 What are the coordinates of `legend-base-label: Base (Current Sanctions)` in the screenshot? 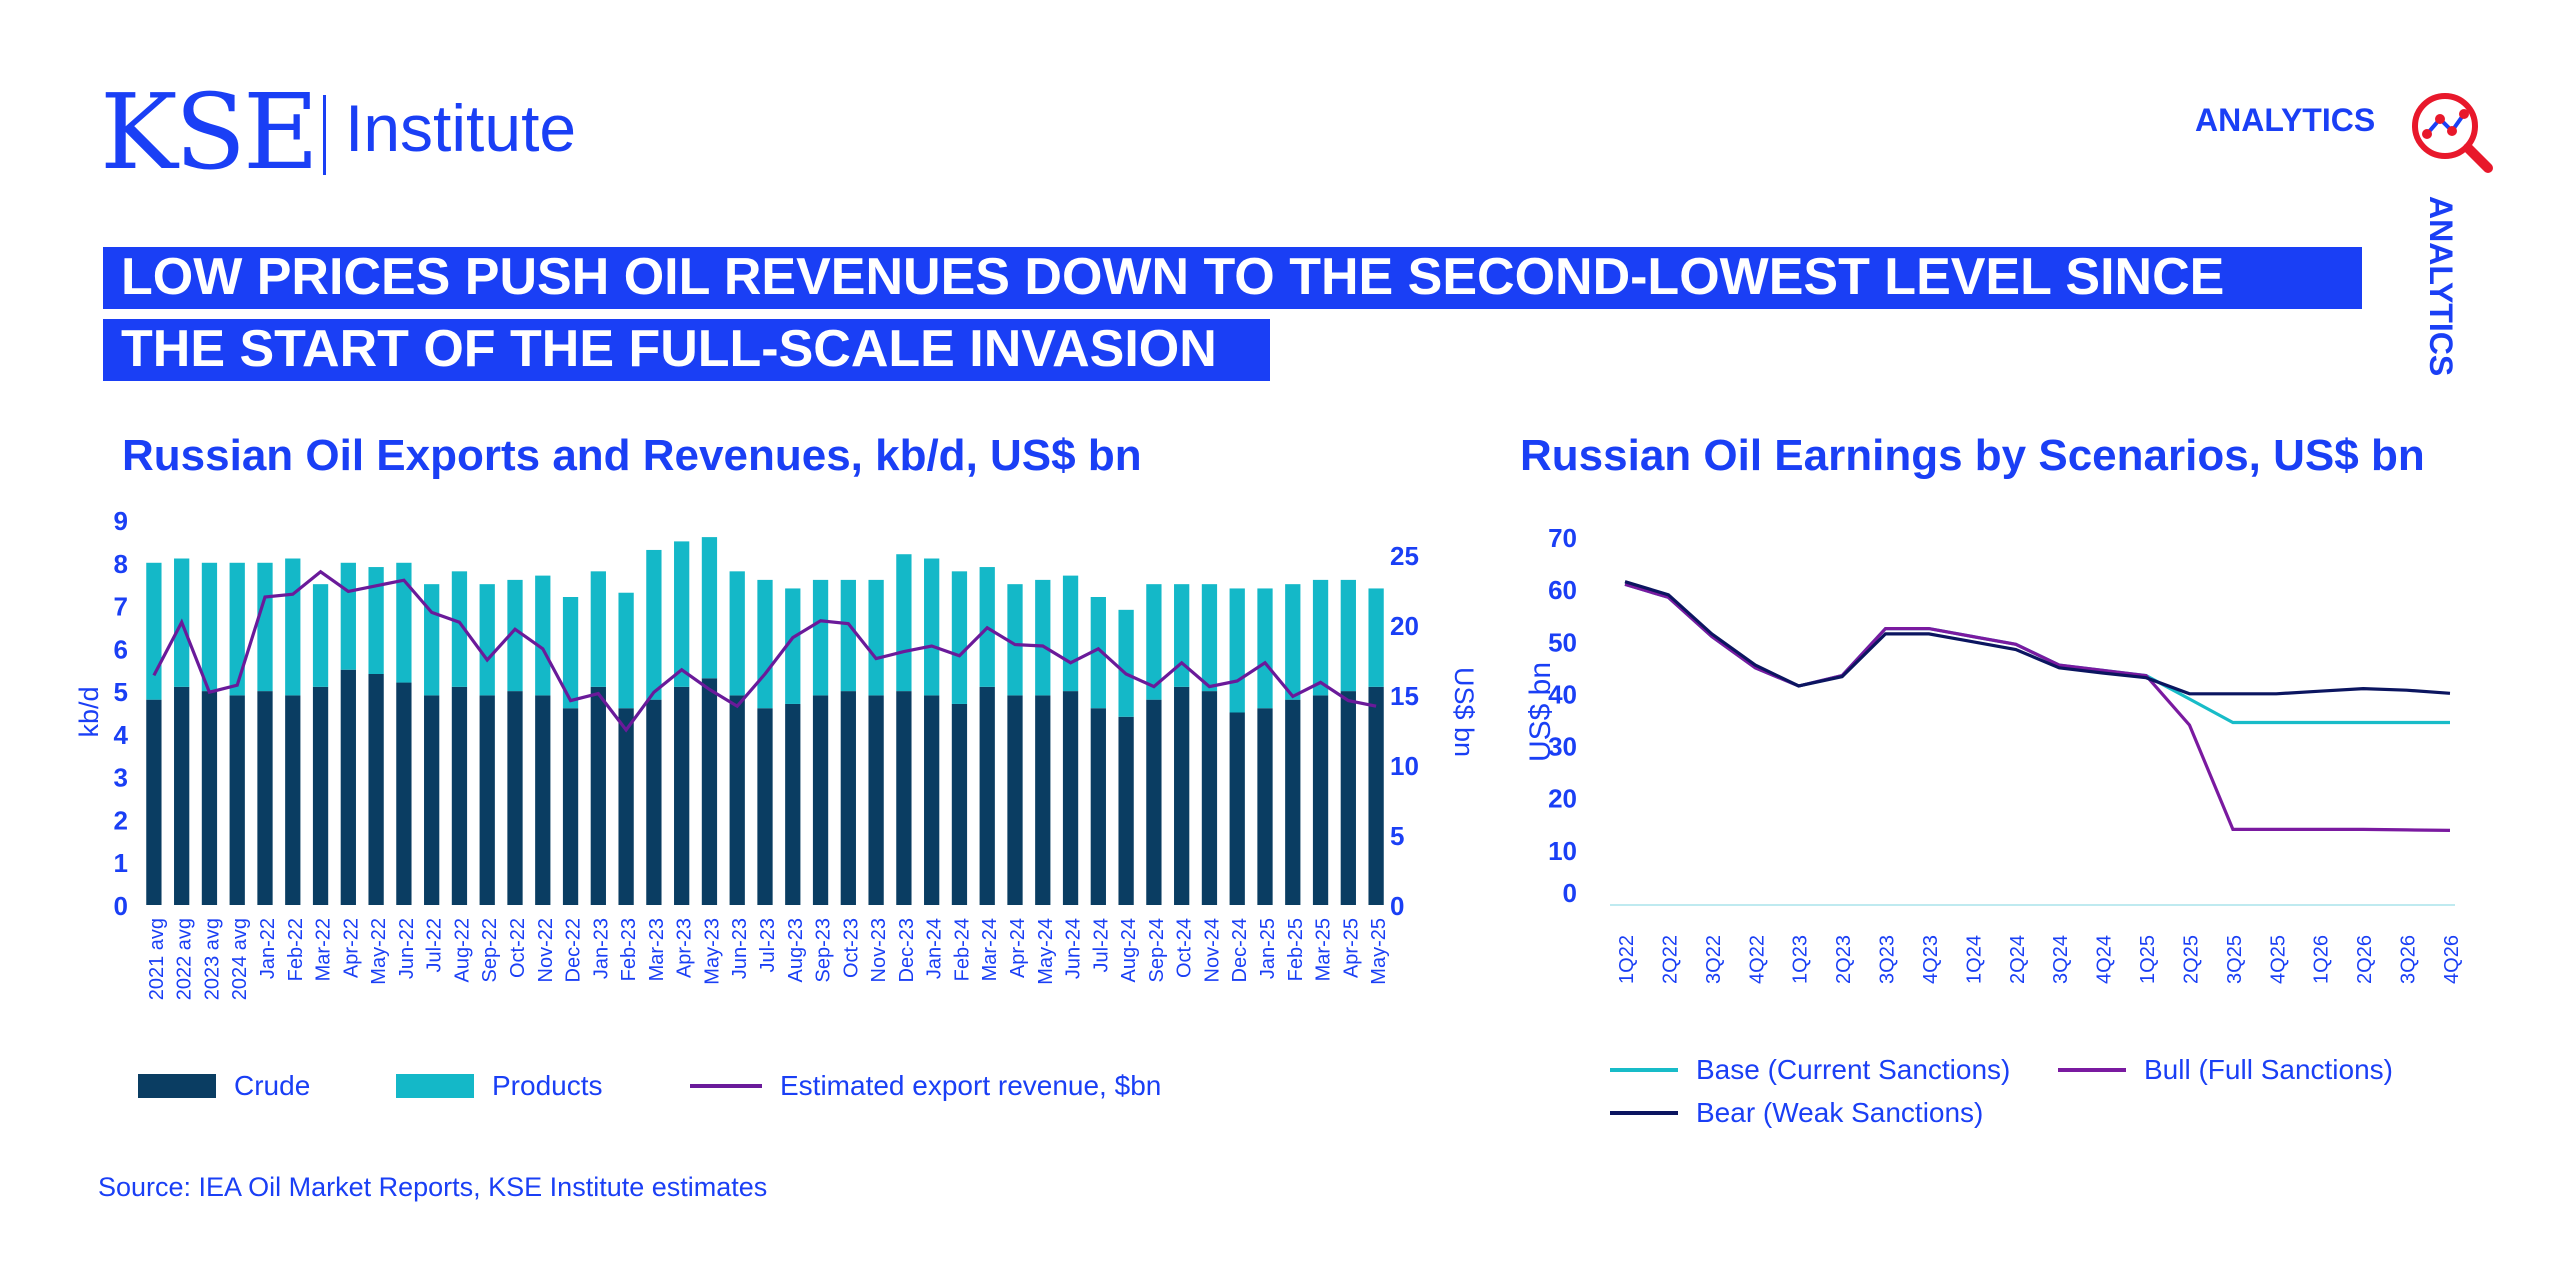 It's located at (1853, 1069).